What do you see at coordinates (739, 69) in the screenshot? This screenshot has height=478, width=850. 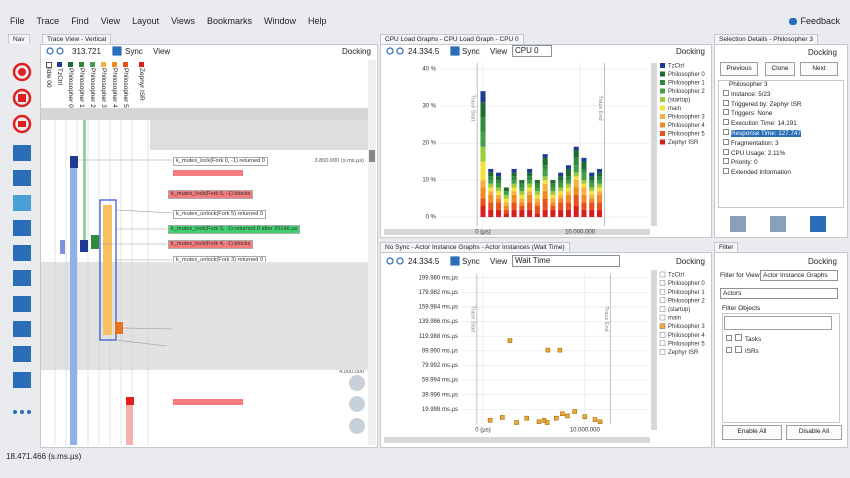 I see `button: Previous` at bounding box center [739, 69].